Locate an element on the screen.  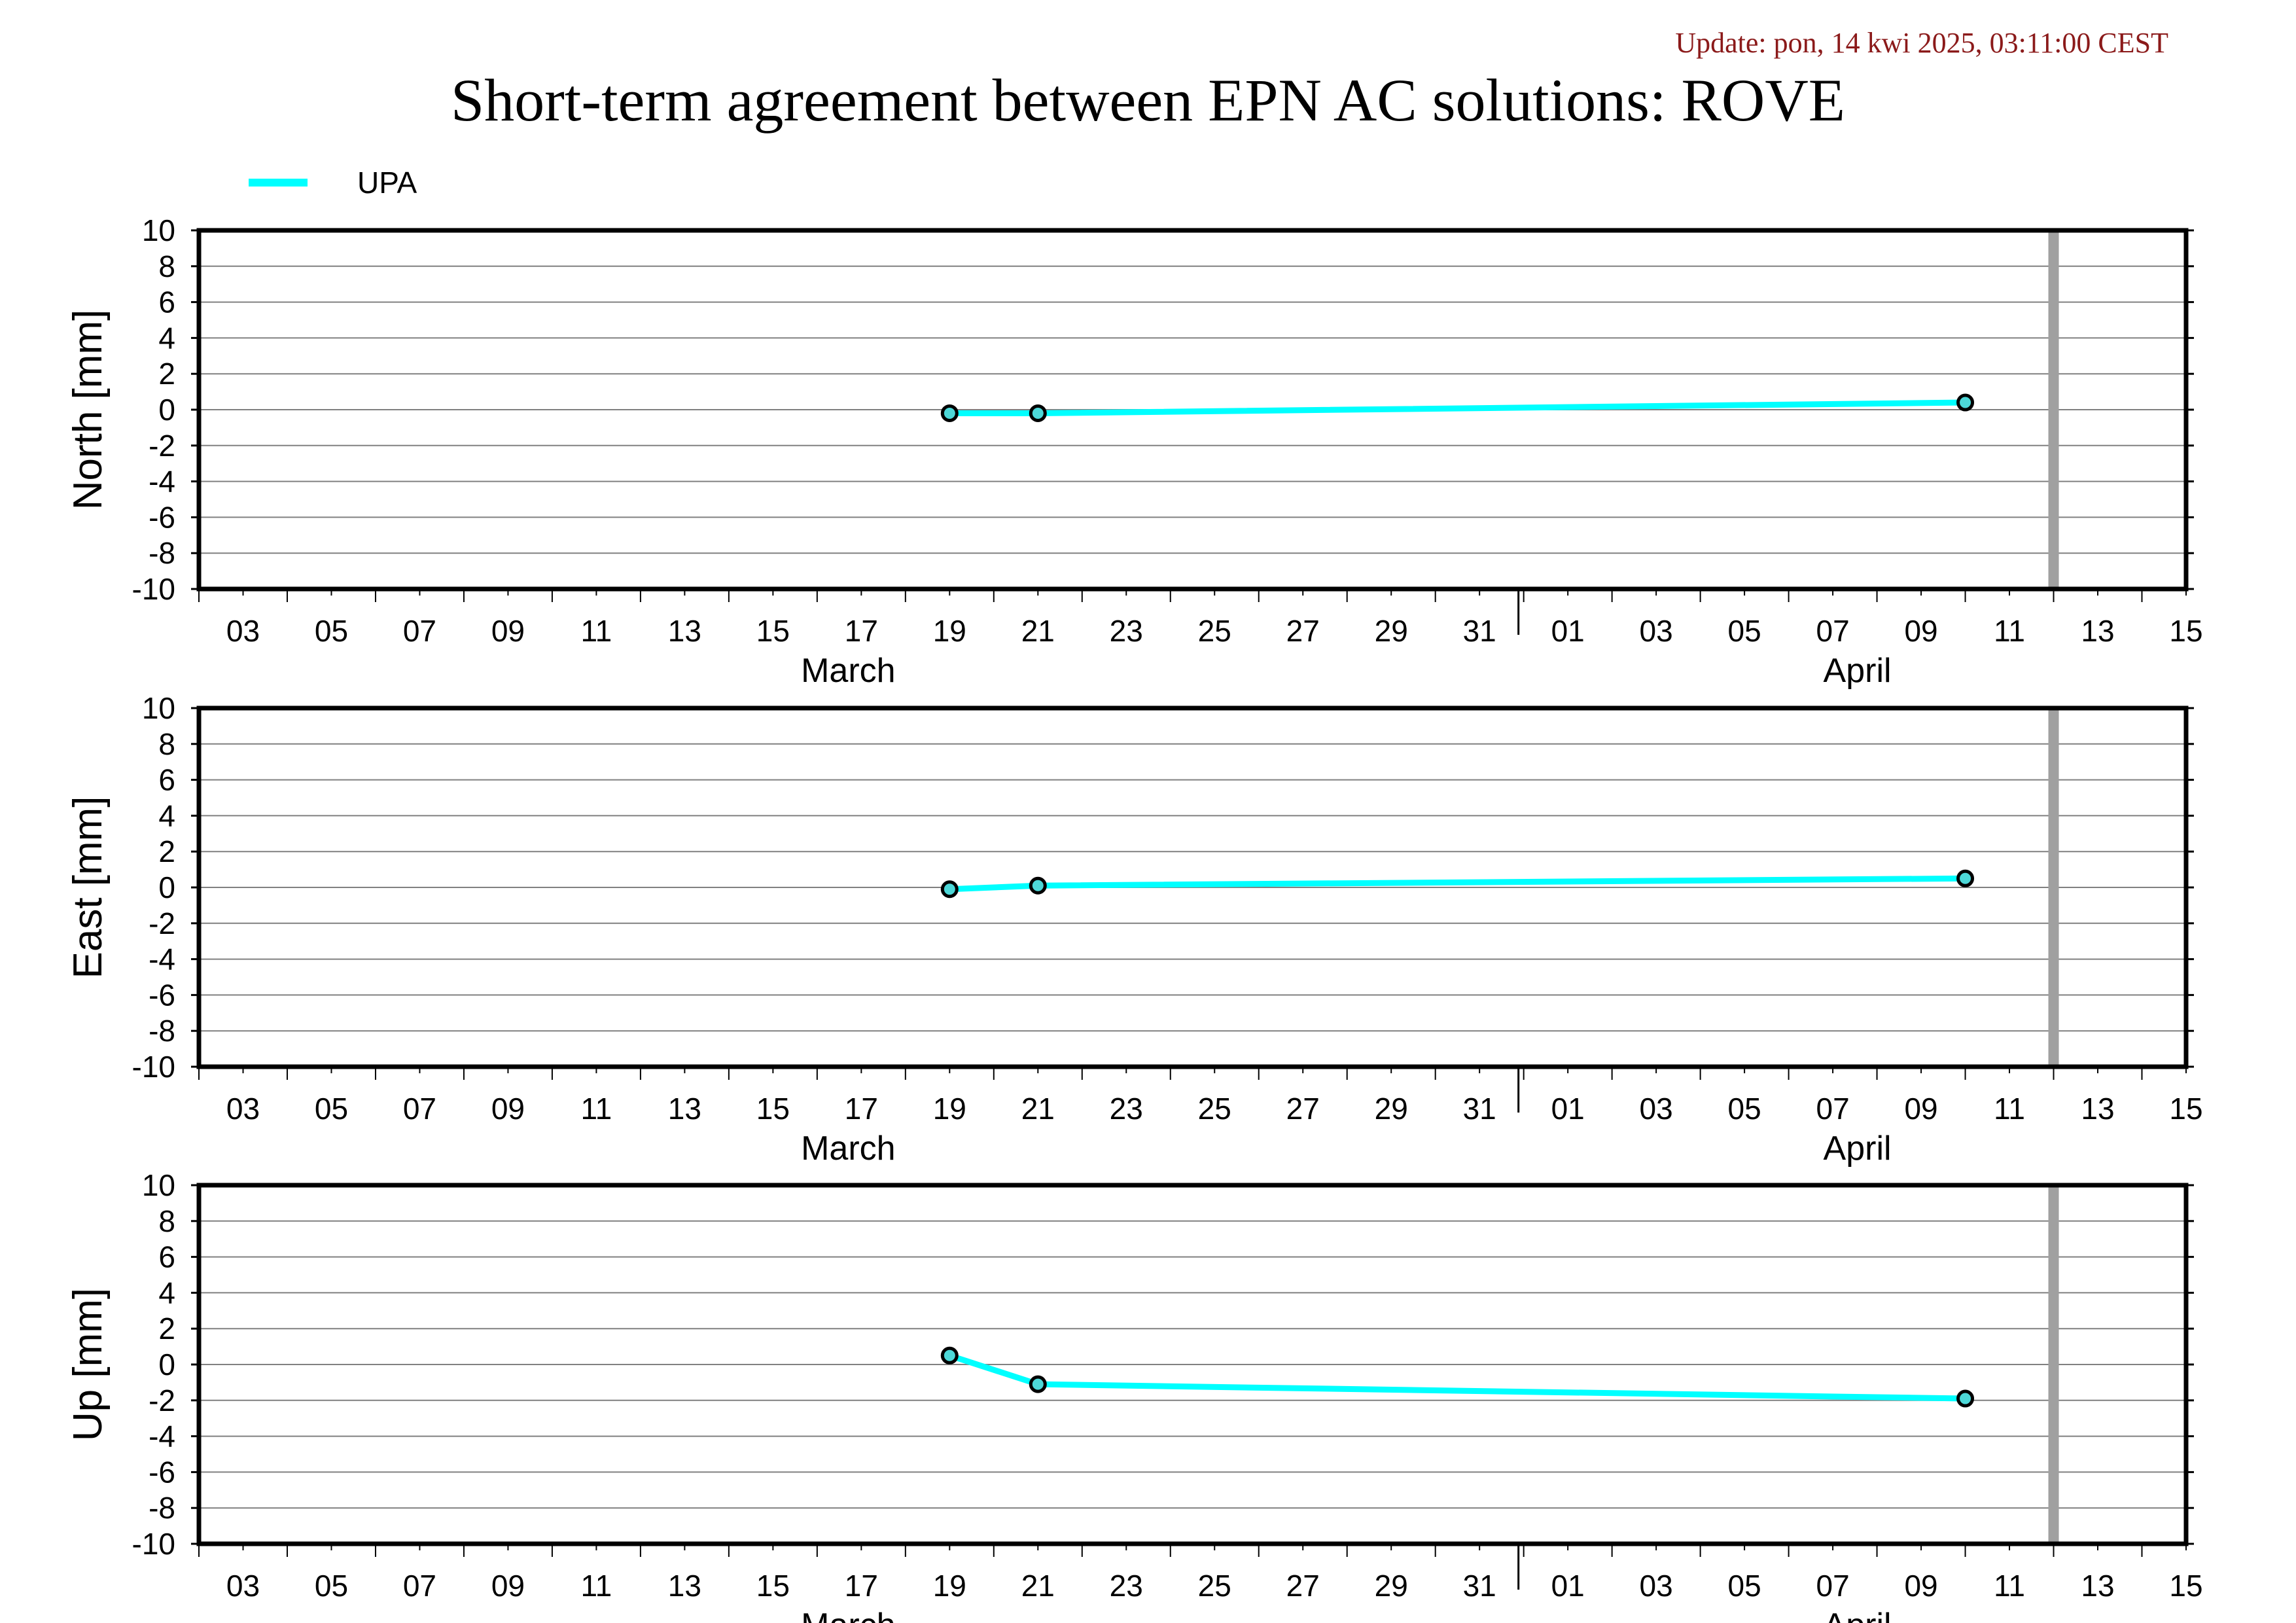
y-axis-label: East [mm] is located at coordinates (88, 887).